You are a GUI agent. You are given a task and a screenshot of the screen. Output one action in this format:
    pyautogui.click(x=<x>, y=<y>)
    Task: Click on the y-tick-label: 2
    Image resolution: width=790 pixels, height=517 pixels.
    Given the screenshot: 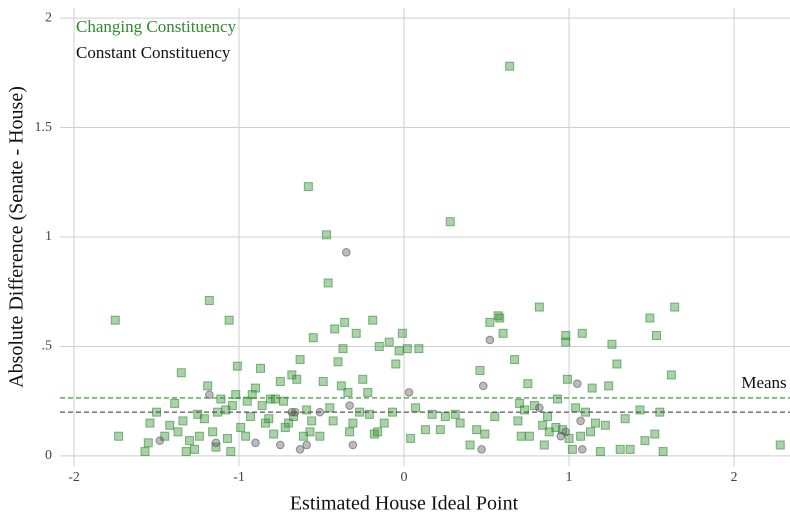 What is the action you would take?
    pyautogui.click(x=48, y=17)
    